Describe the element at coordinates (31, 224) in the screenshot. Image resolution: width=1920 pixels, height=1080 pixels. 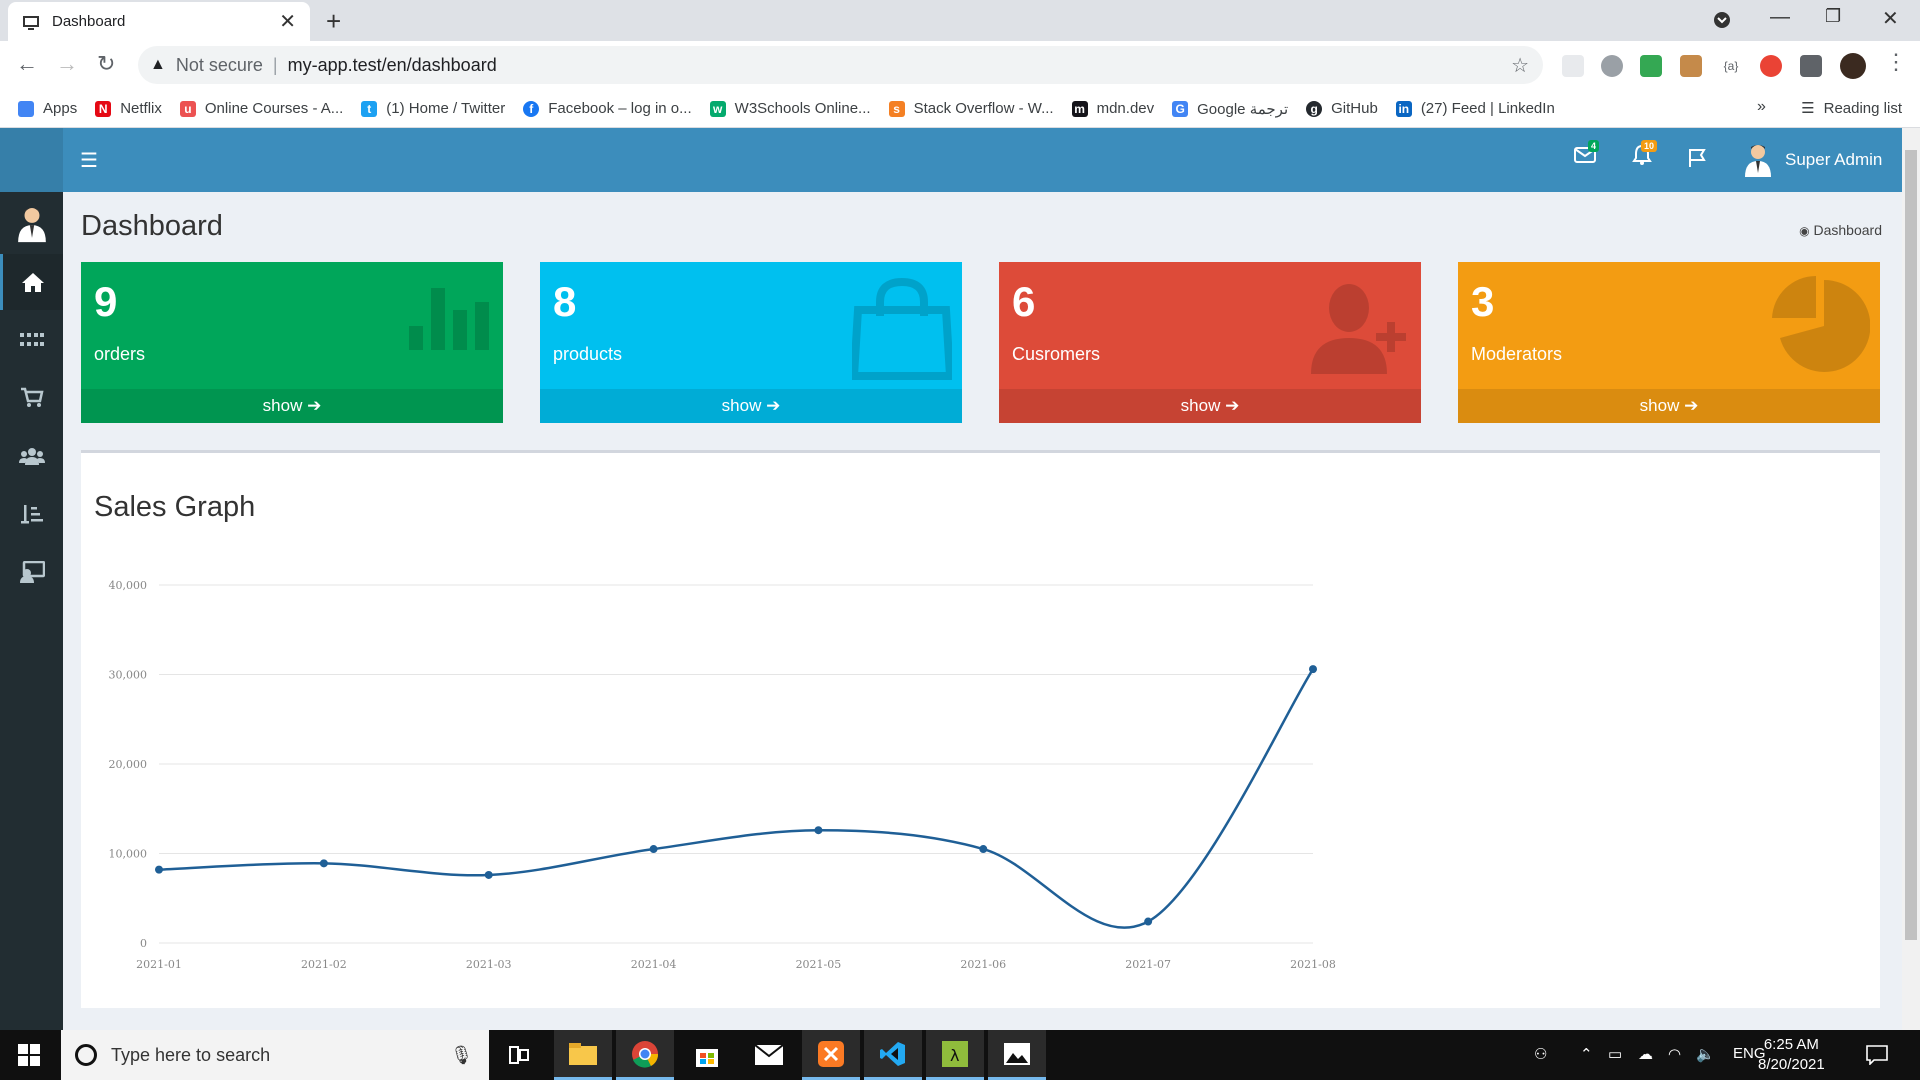
I see `sidebar-user-avatar` at that location.